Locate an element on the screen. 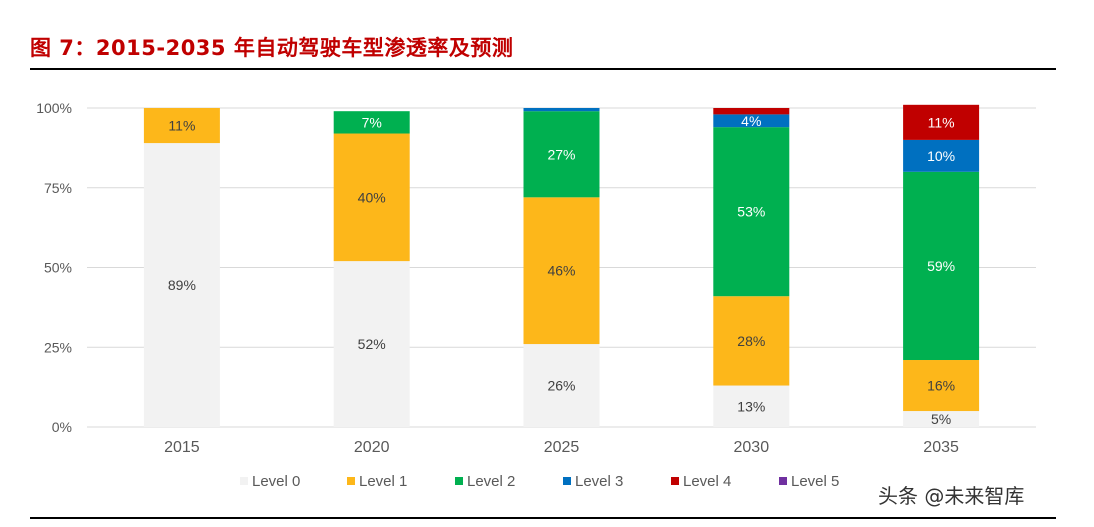 The width and height of the screenshot is (1094, 527). data-label: 7% is located at coordinates (372, 122).